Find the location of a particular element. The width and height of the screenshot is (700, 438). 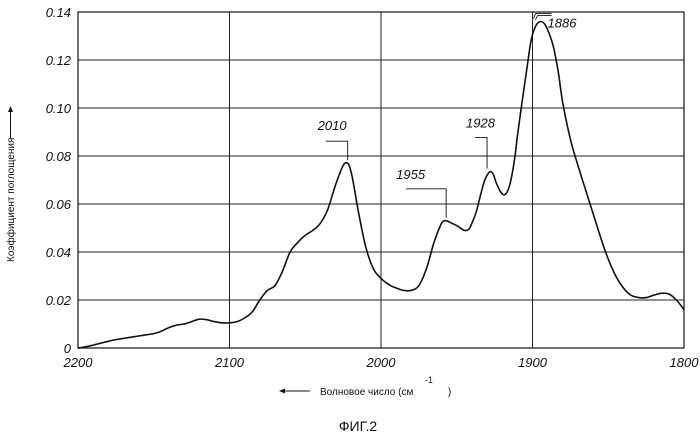

y-tick-label: 0.10 is located at coordinates (59, 108).